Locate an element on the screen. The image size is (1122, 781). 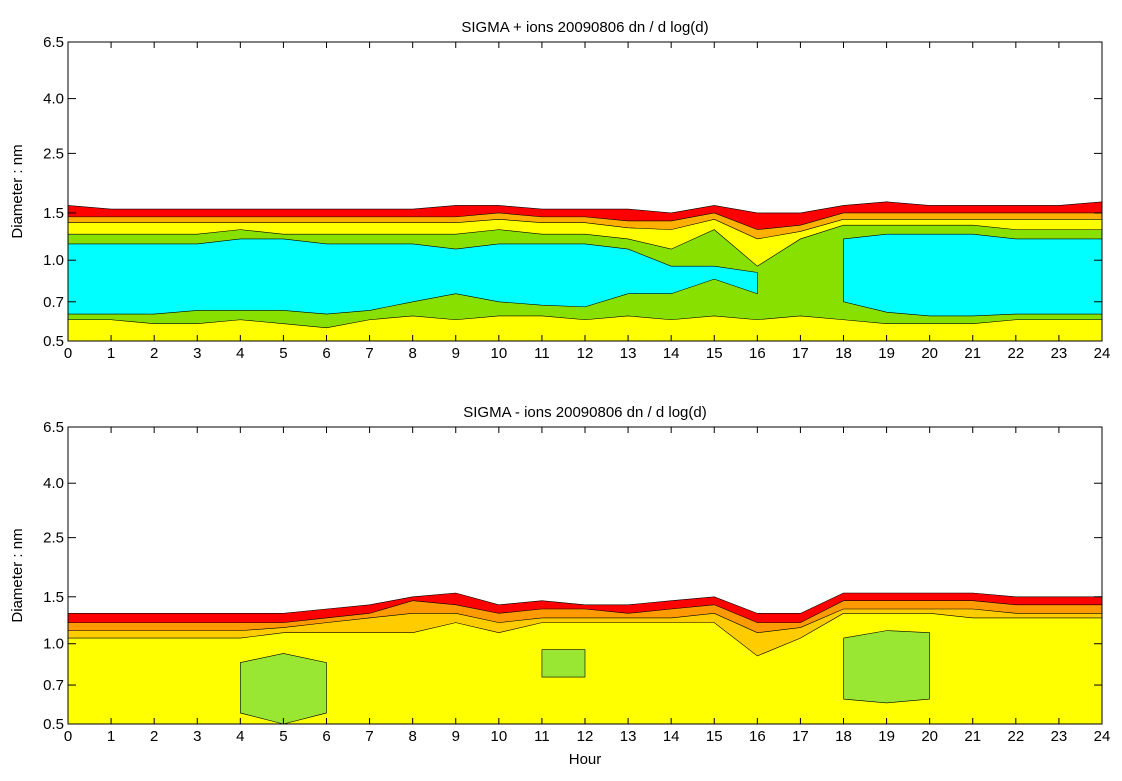
chart-title: SIGMA + ions 20090806 dn / d log(d) is located at coordinates (584, 27).